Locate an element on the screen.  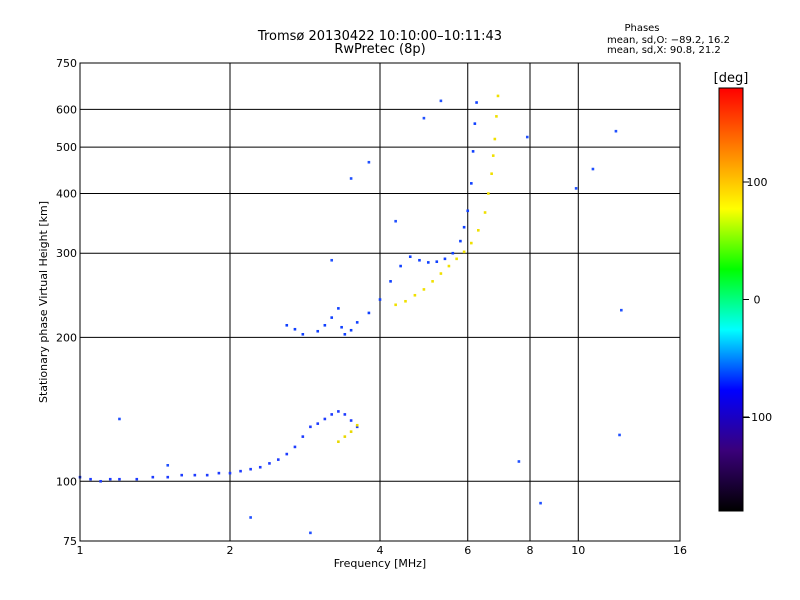
x-tick-label: 1 is located at coordinates (80, 550).